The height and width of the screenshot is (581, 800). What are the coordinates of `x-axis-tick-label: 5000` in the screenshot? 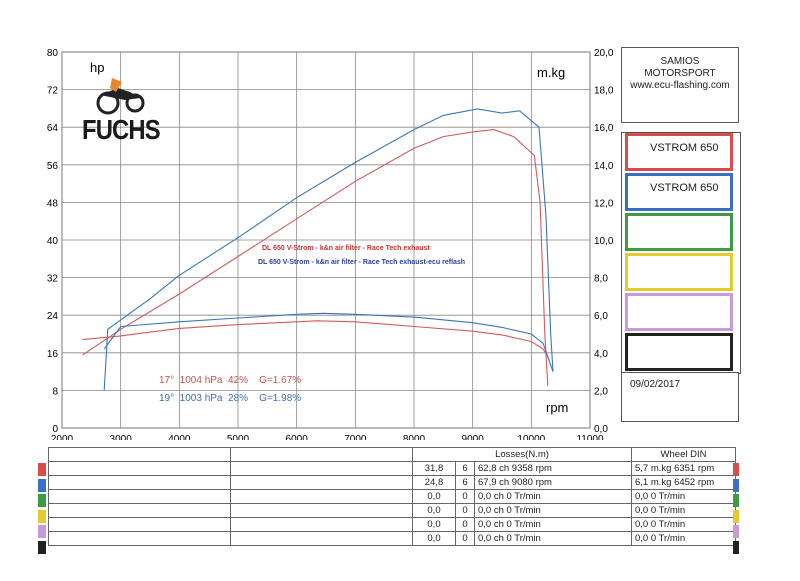 It's located at (238, 437).